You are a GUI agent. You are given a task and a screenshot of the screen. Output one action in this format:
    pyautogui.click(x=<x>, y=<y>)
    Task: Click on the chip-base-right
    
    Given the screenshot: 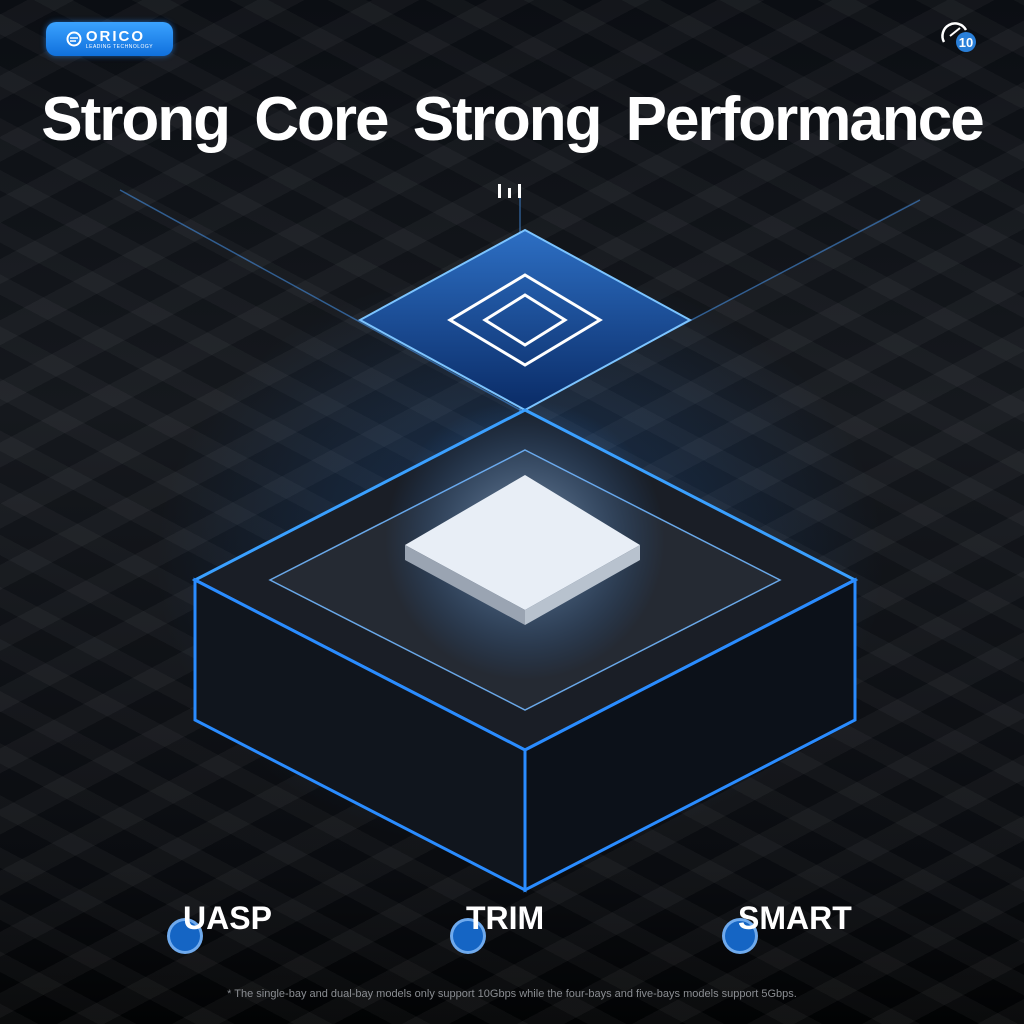 What is the action you would take?
    pyautogui.click(x=690, y=735)
    